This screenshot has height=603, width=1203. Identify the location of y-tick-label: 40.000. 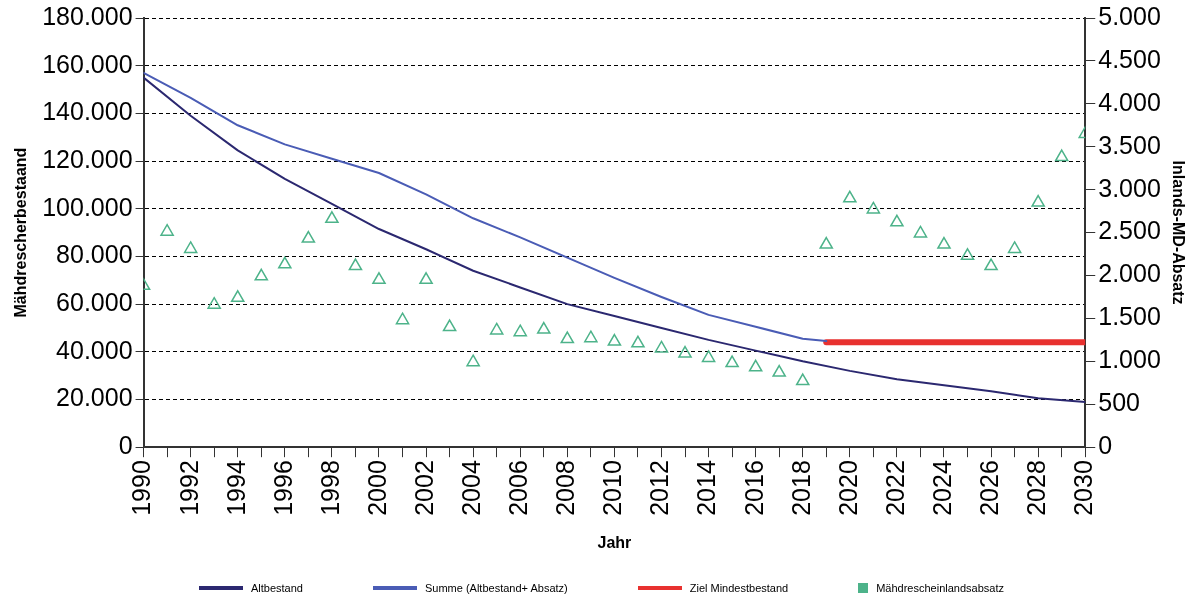
(94, 349).